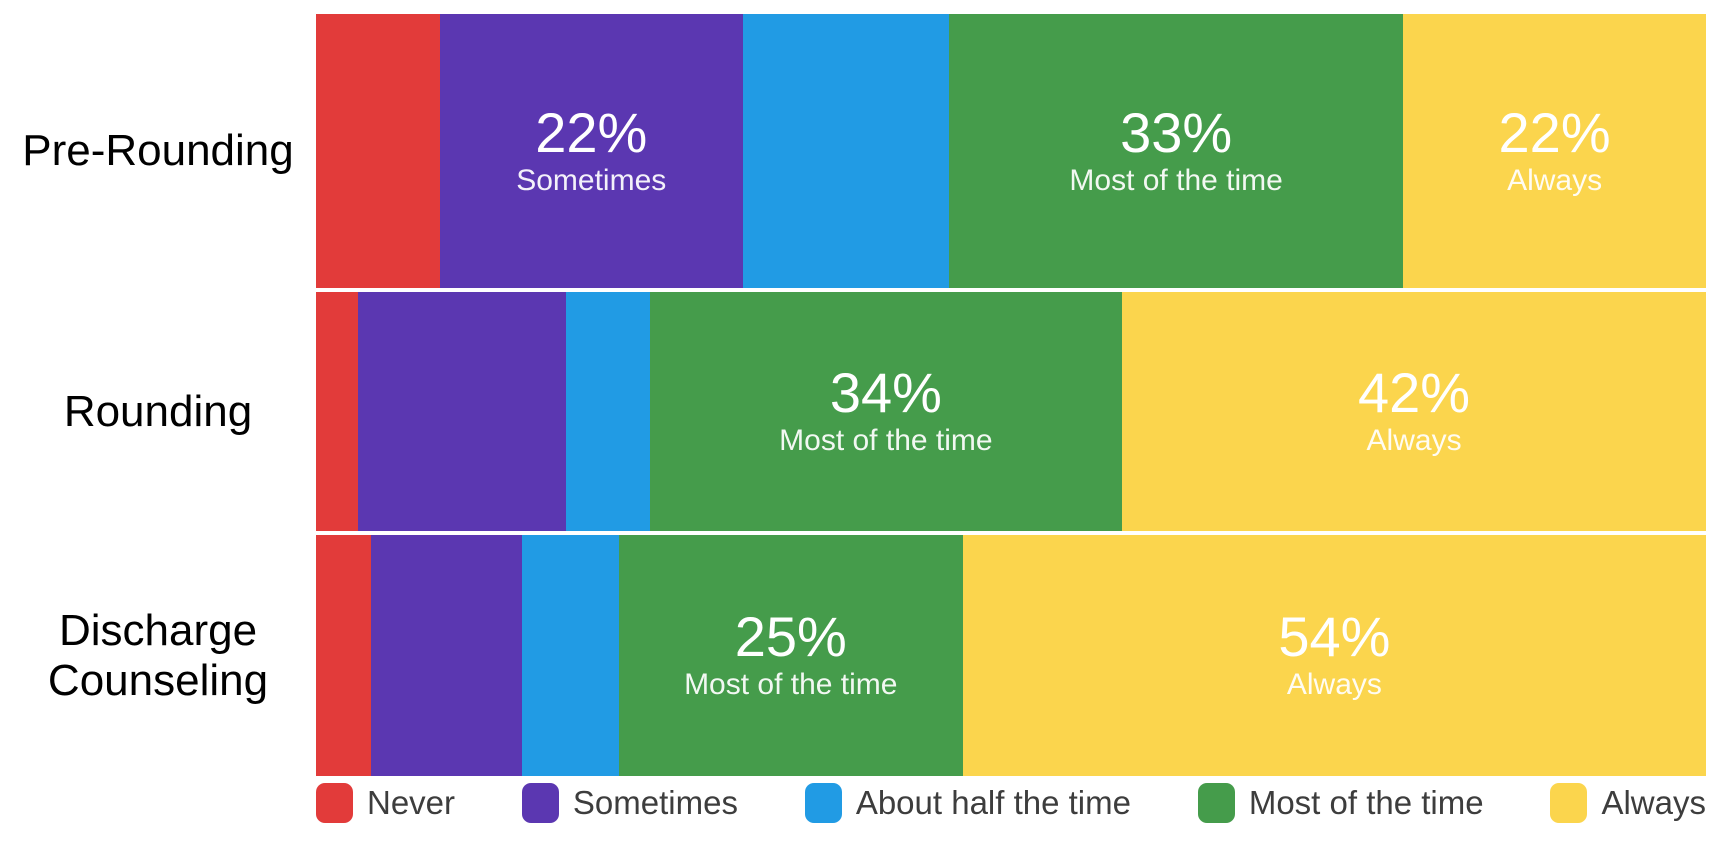 The width and height of the screenshot is (1726, 844). Describe the element at coordinates (1414, 393) in the screenshot. I see `segment-value-label: 42%` at that location.